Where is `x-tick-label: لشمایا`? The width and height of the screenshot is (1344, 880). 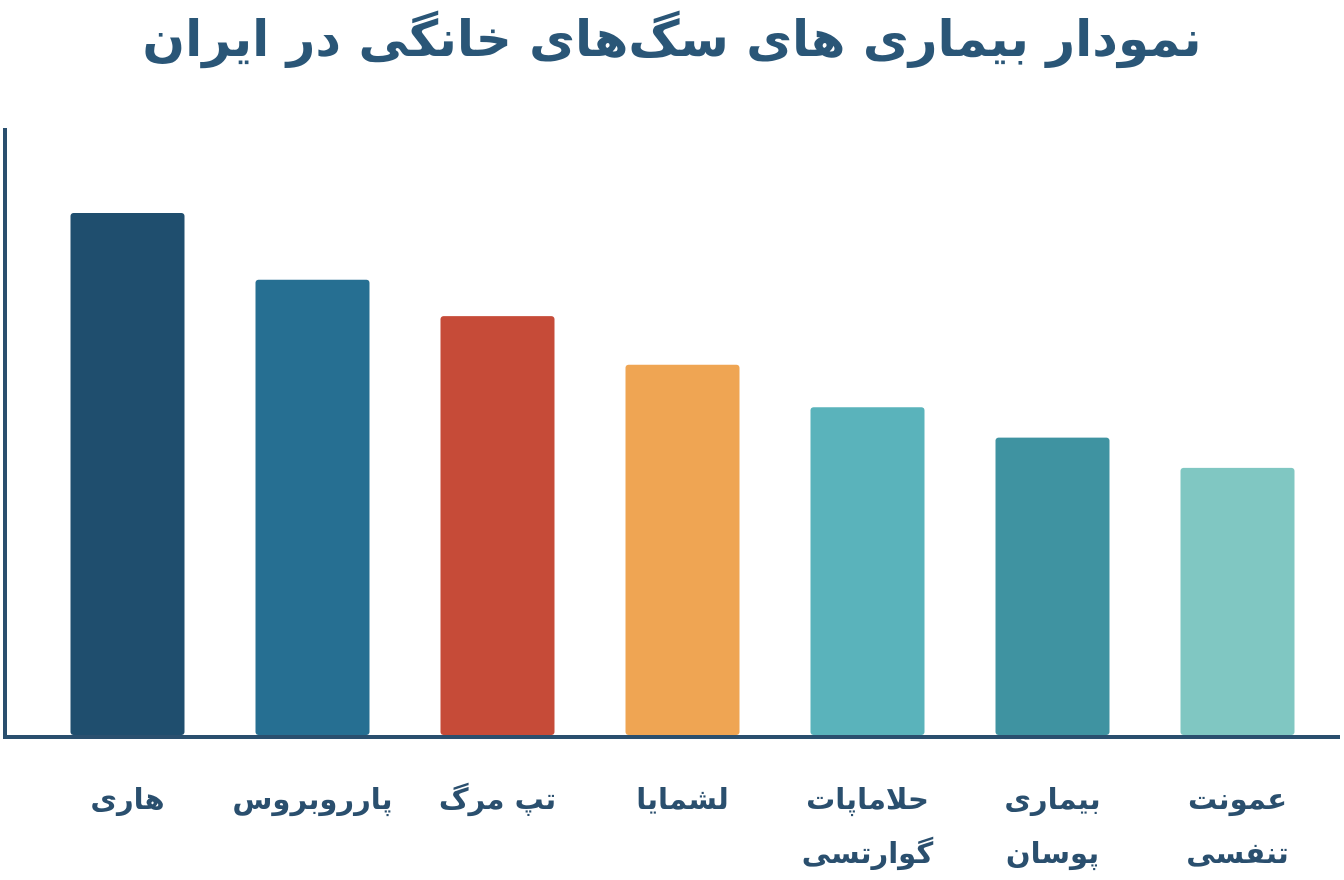
x-tick-label: لشمایا is located at coordinates (682, 799).